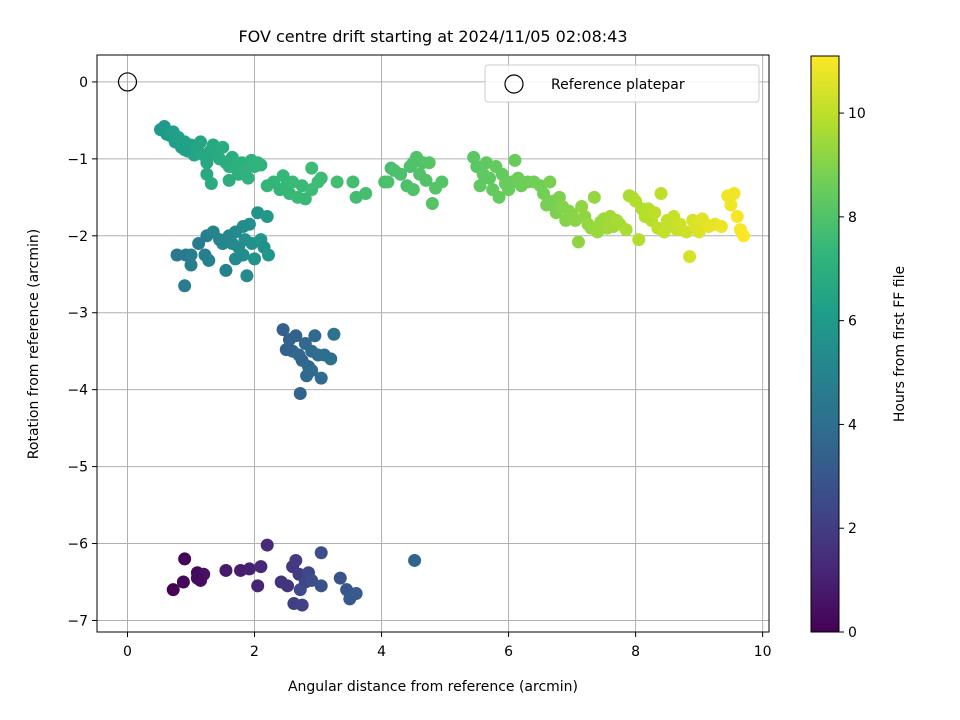 The height and width of the screenshot is (720, 960). Describe the element at coordinates (77, 160) in the screenshot. I see `y-tick-label: −1` at that location.